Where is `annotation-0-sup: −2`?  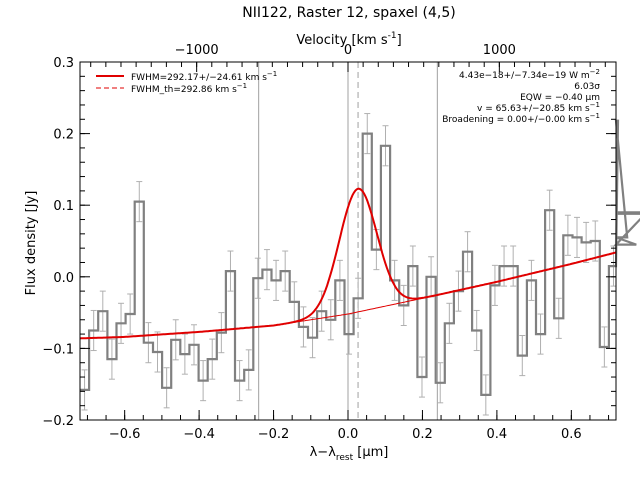 annotation-0-sup: −2 is located at coordinates (595, 72).